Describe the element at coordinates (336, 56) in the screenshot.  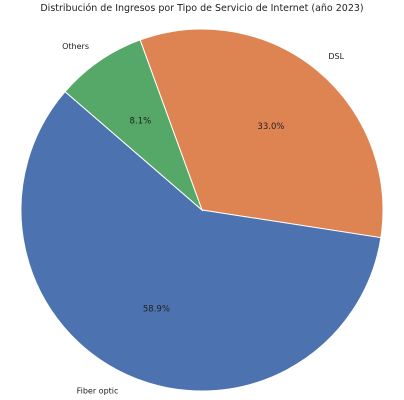
I see `slice-label-dsl: DSL` at that location.